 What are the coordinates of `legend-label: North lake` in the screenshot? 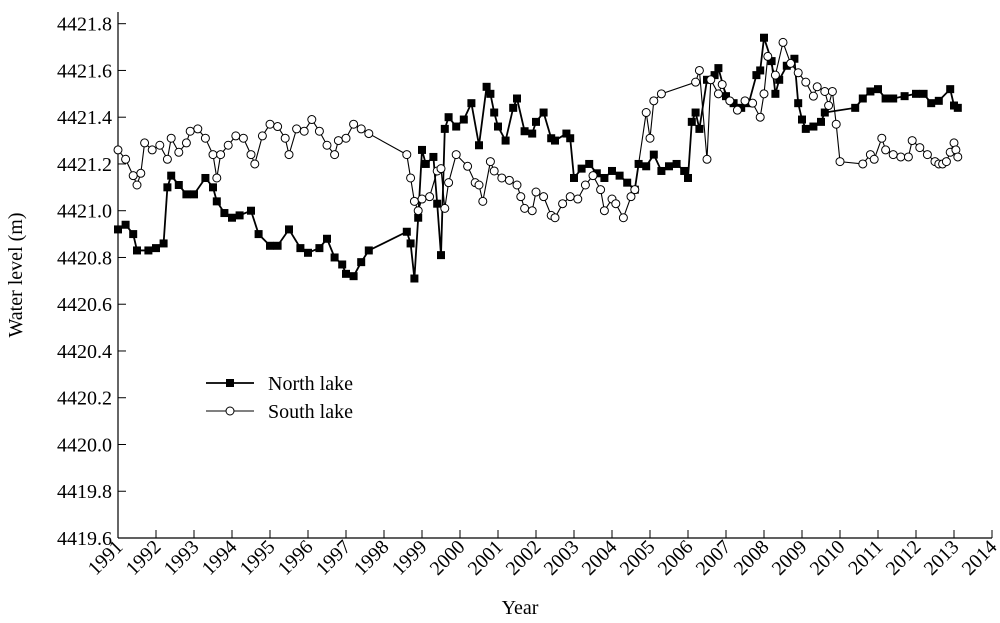 It's located at (310, 384).